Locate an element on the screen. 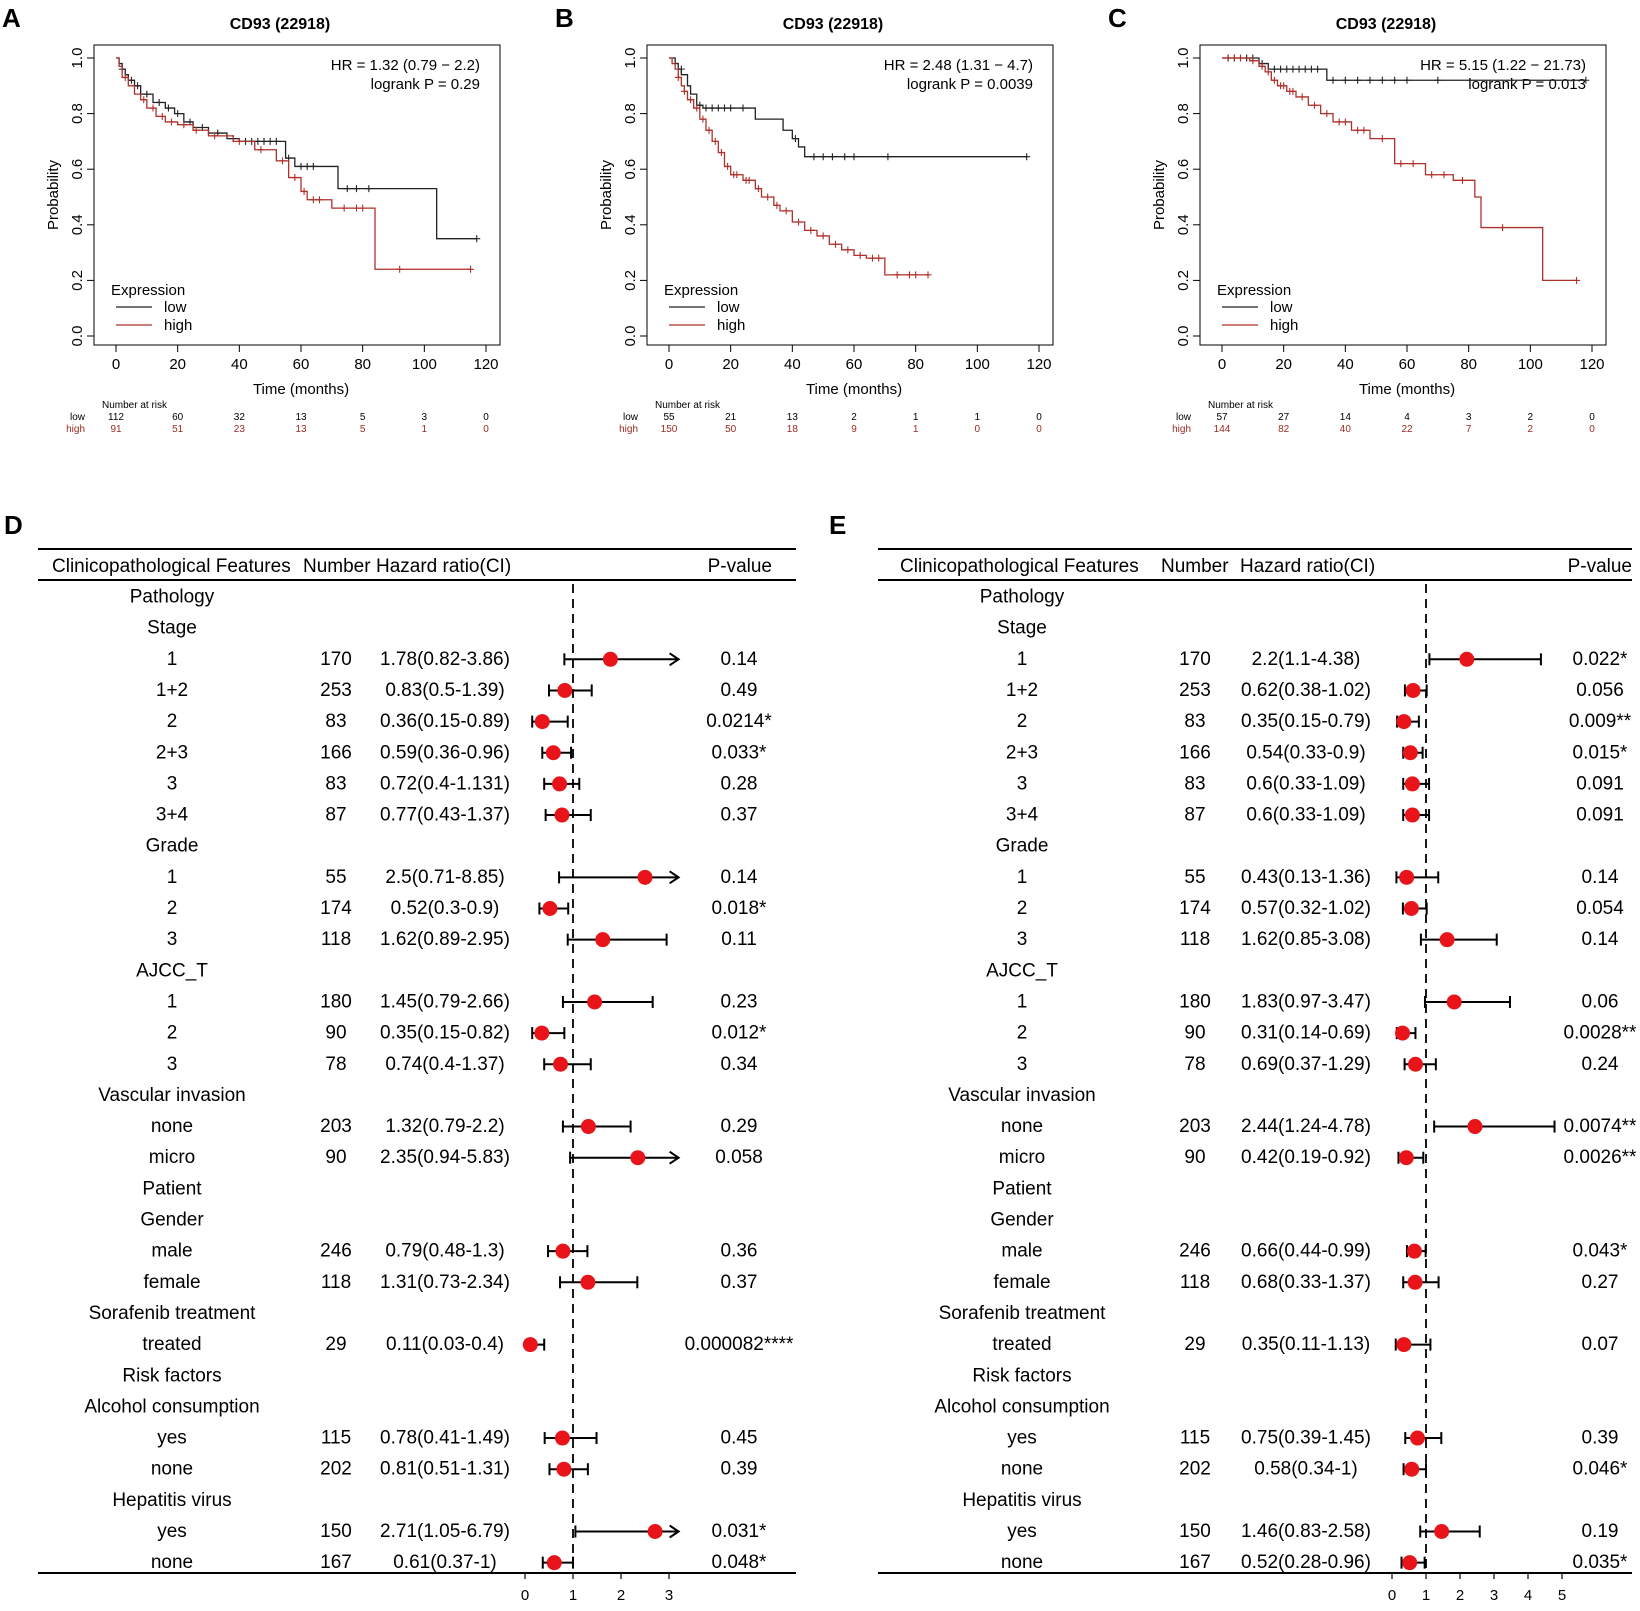 This screenshot has width=1640, height=1611. ci-arrow-high is located at coordinates (675, 1157).